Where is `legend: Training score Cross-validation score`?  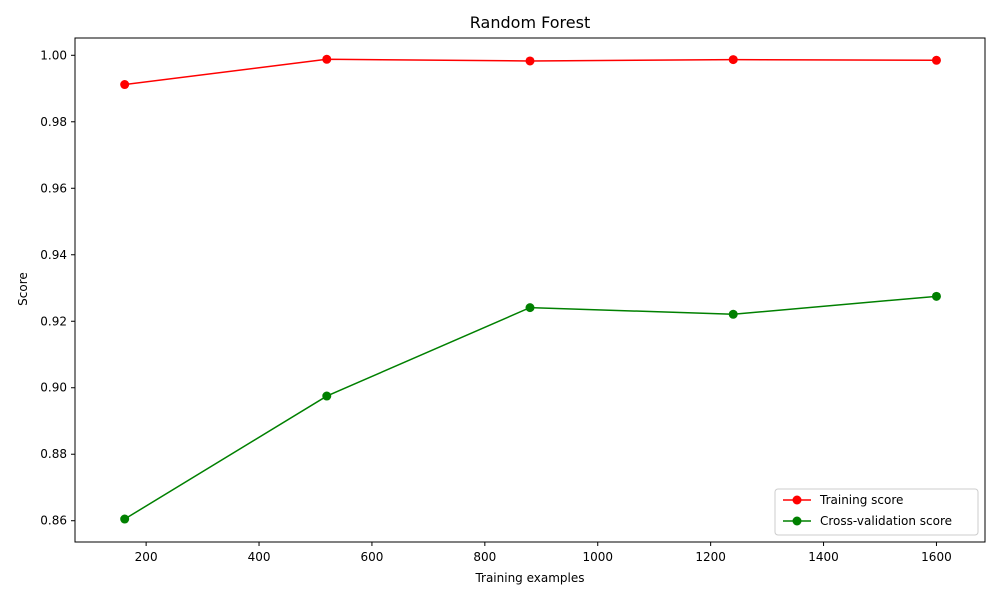 legend: Training score Cross-validation score is located at coordinates (876, 512).